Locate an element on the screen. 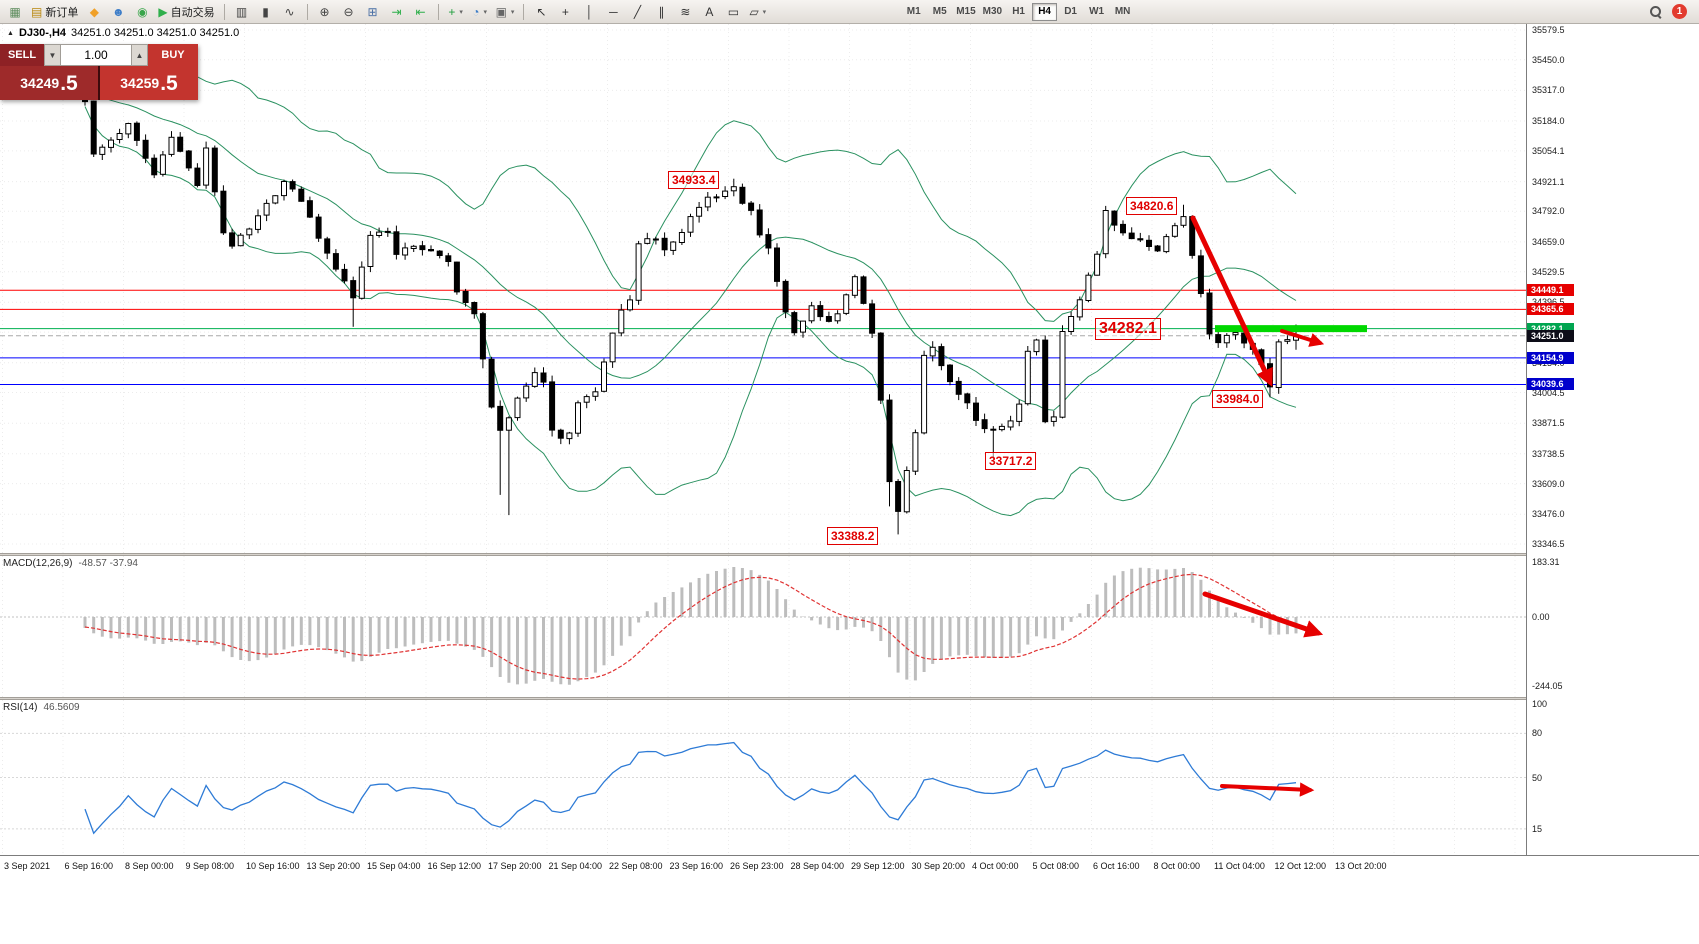  line-chart-icon: ∿ is located at coordinates (289, 11).